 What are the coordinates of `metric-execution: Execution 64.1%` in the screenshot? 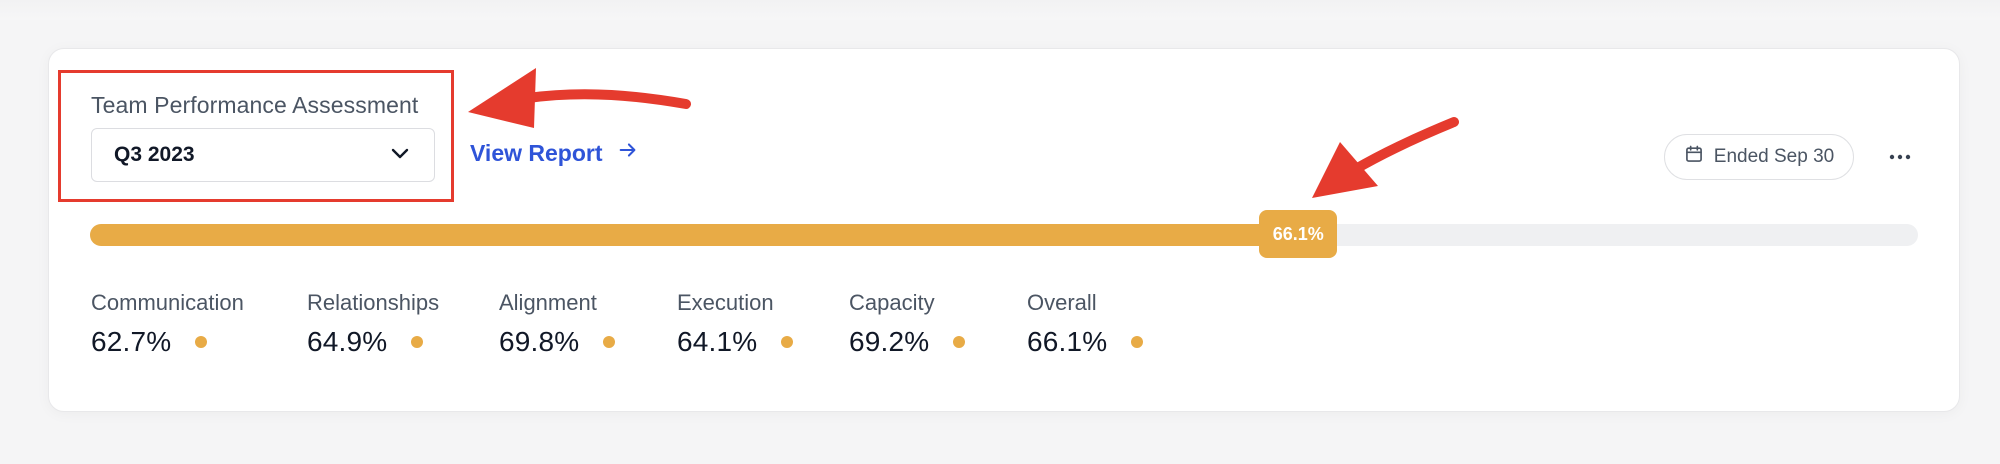 It's located at (763, 324).